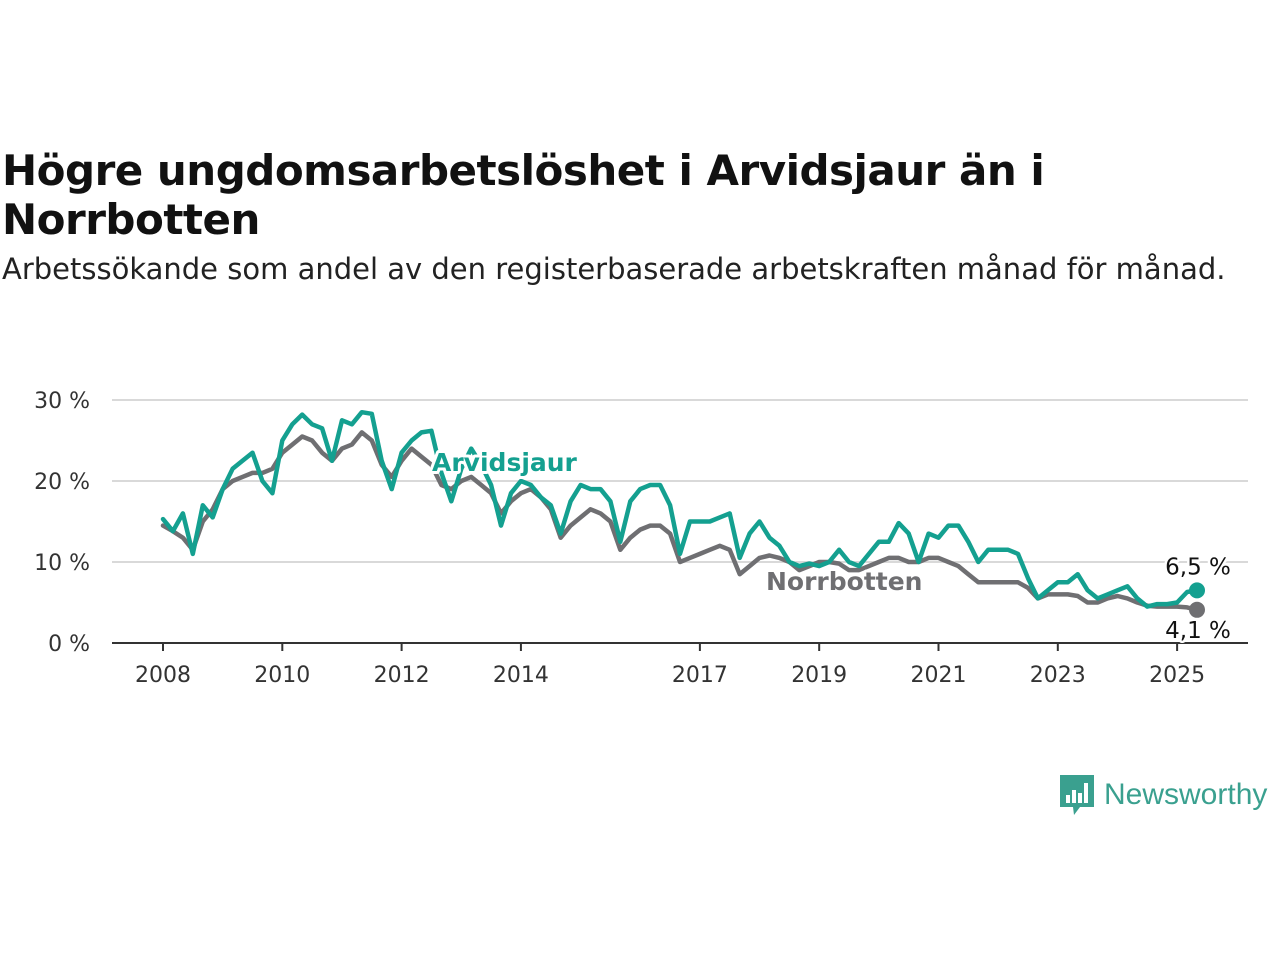 This screenshot has width=1280, height=960. Describe the element at coordinates (844, 581) in the screenshot. I see `series-label-norrbotten: Norrbotten` at that location.